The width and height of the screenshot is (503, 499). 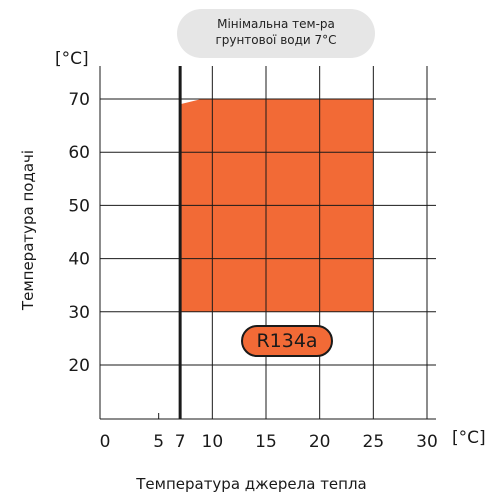 I want to click on x-unit-label: [°C], so click(x=469, y=438).